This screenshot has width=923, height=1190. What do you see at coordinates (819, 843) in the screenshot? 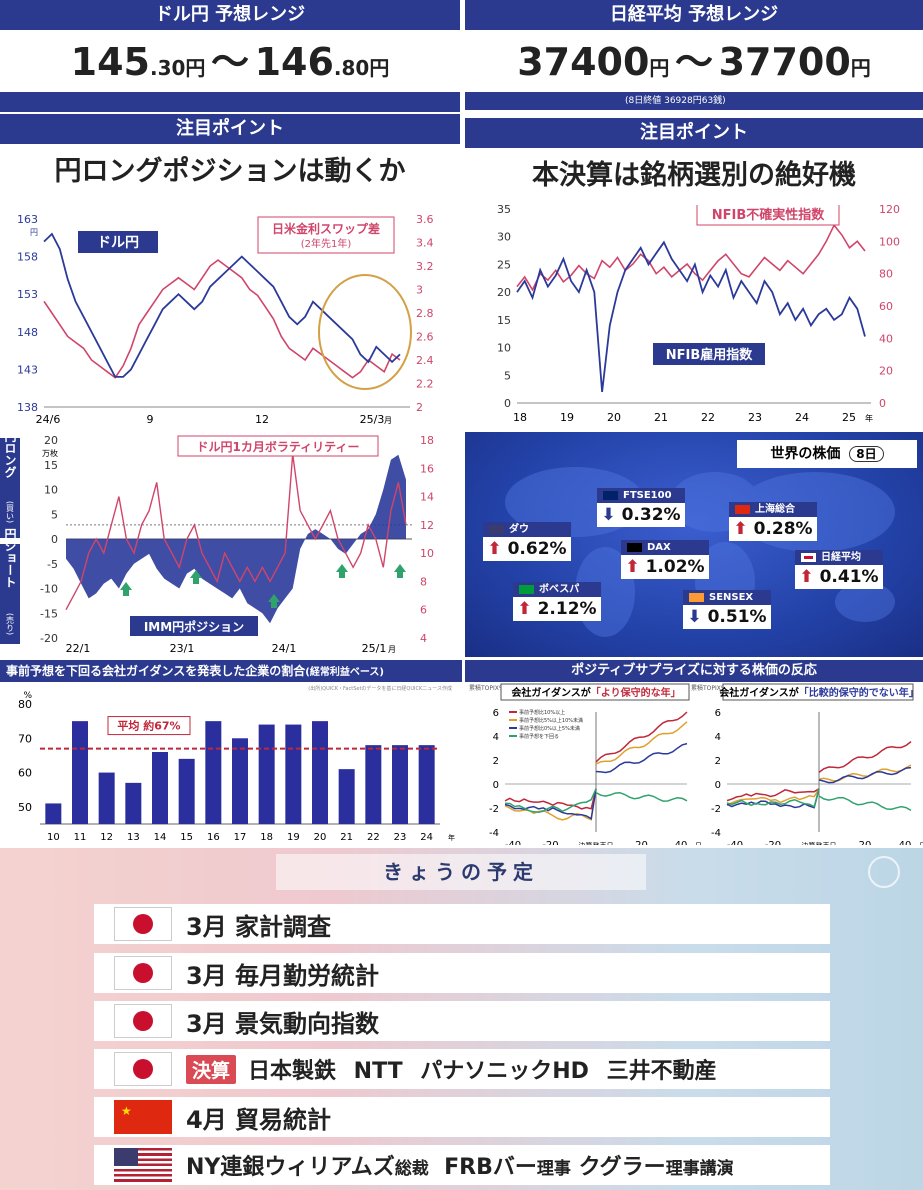
I see `c5-right-x-tick-2: 決算発表日` at bounding box center [819, 843].